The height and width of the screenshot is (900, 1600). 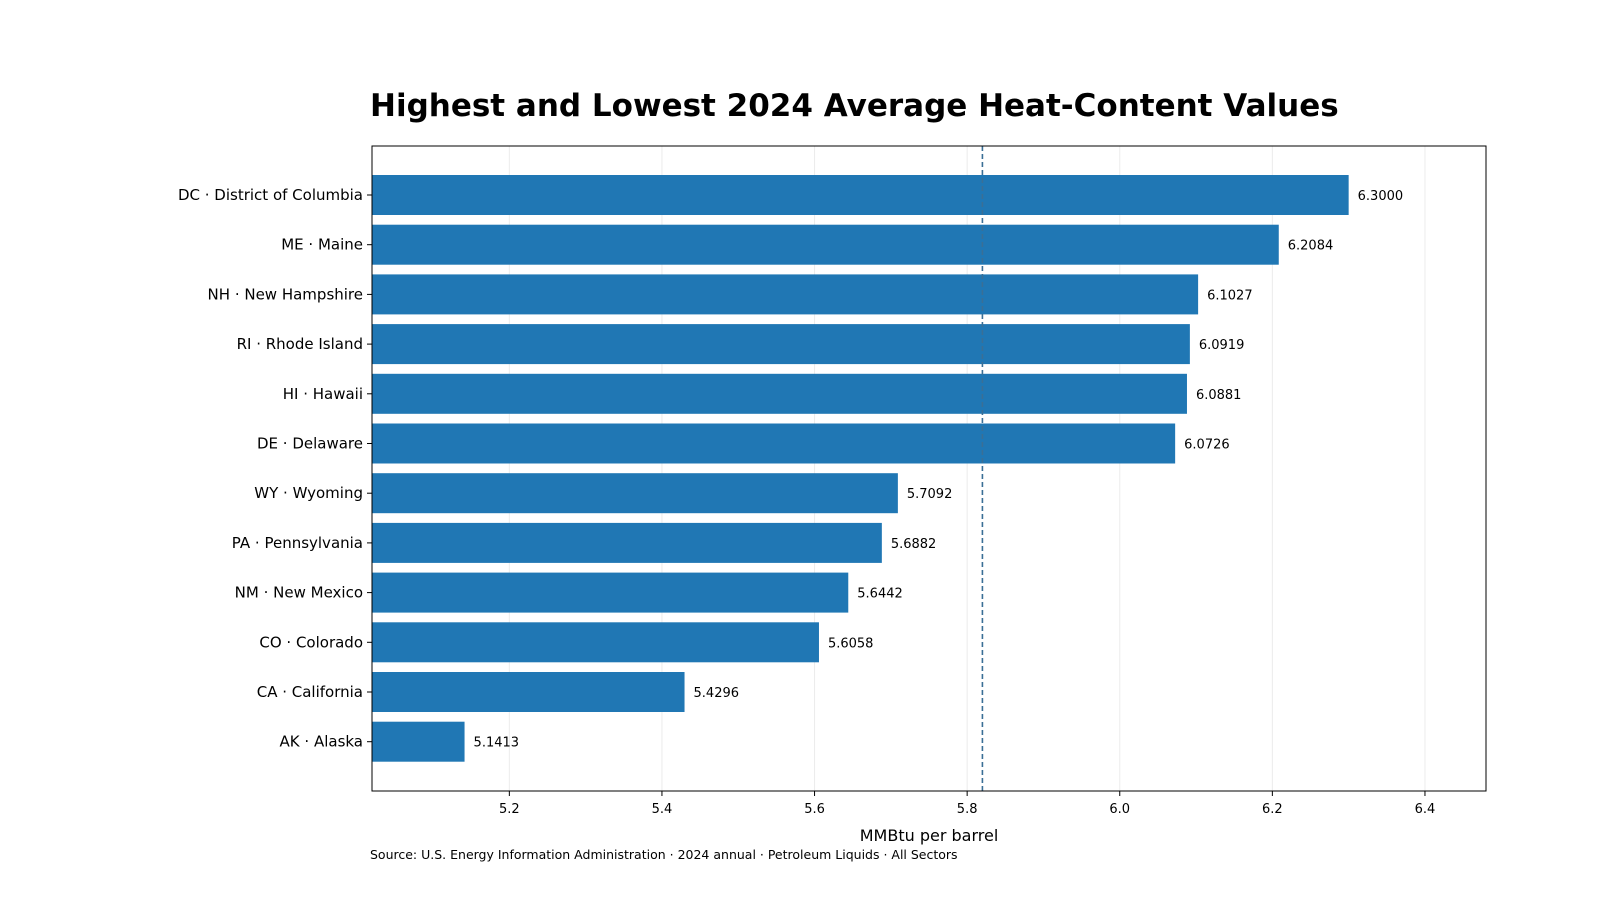 I want to click on bar-value-label: 5.6058, so click(x=851, y=643).